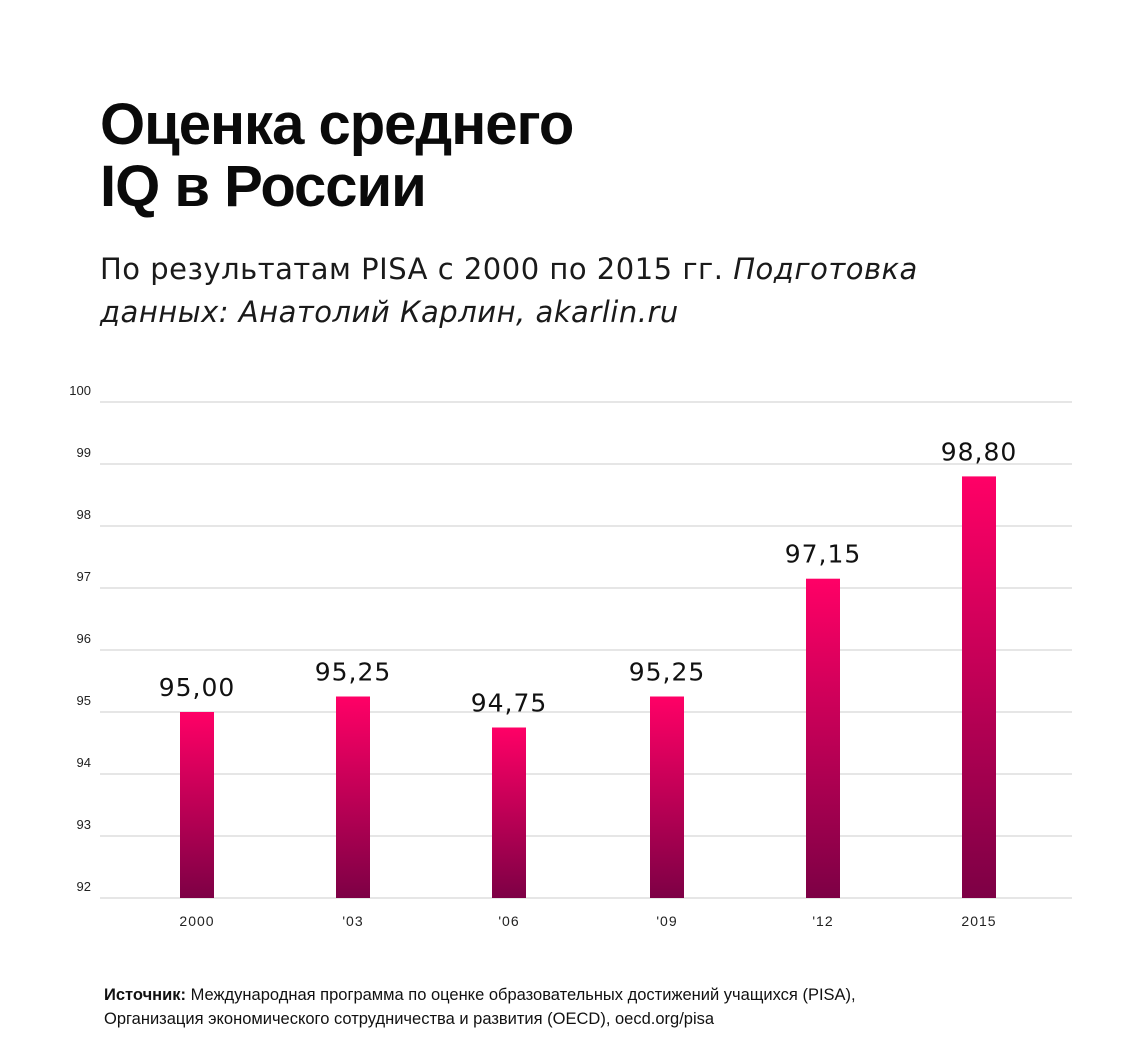 The image size is (1146, 1040). Describe the element at coordinates (508, 921) in the screenshot. I see `x-tick-label: '06` at that location.